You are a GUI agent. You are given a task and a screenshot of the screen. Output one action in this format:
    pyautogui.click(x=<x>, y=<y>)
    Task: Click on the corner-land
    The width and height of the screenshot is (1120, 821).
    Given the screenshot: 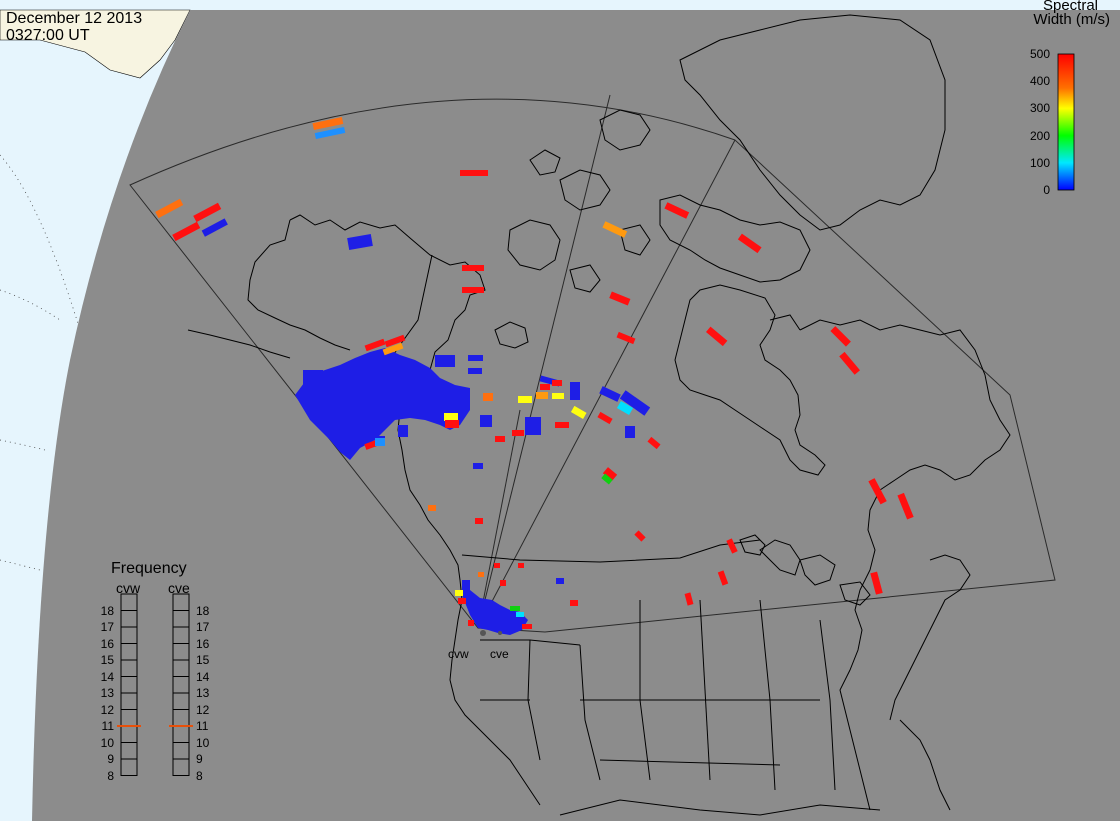 What is the action you would take?
    pyautogui.click(x=95, y=44)
    